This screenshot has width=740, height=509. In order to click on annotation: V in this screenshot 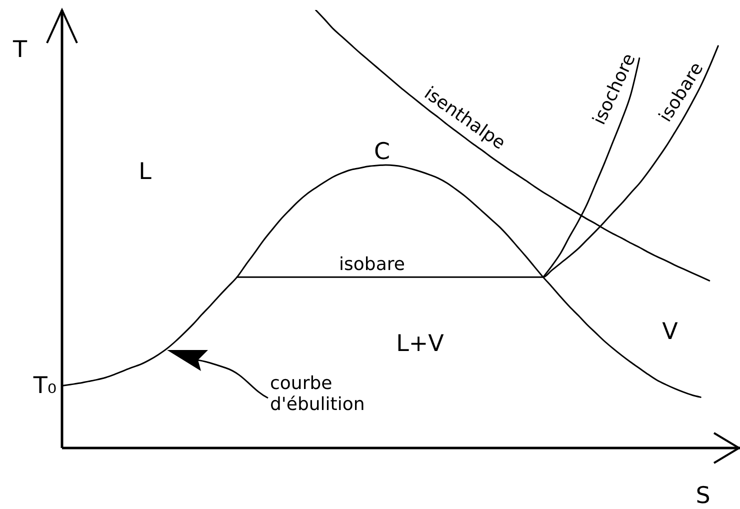, I will do `click(670, 332)`.